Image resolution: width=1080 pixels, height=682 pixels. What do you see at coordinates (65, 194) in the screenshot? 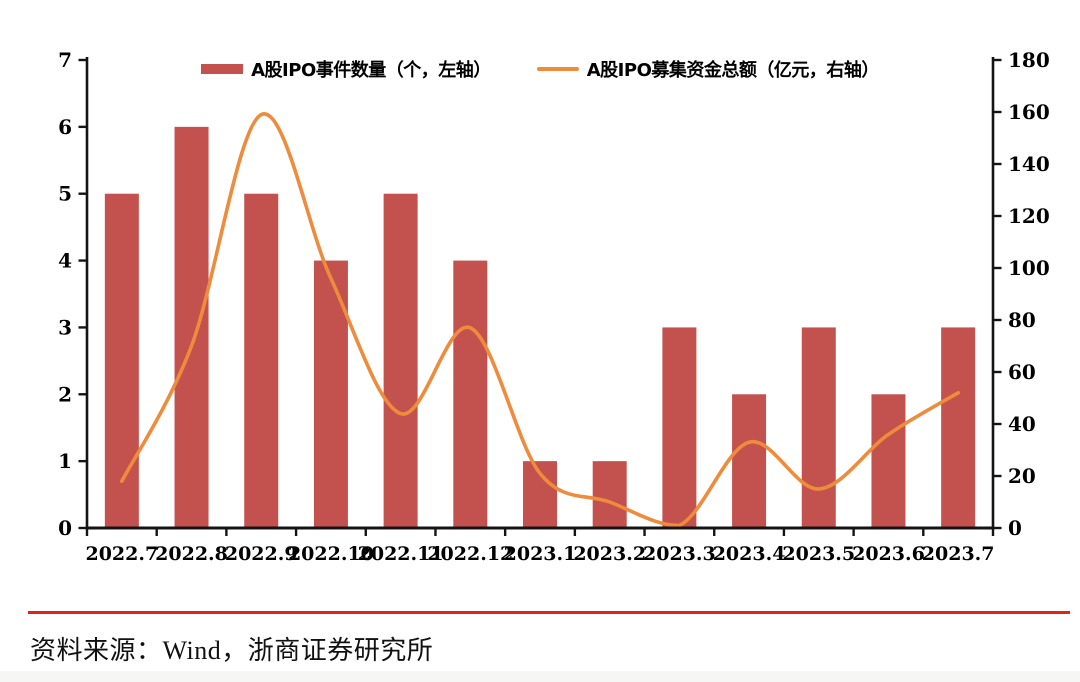
I see `left-axis-tick-label: 5` at bounding box center [65, 194].